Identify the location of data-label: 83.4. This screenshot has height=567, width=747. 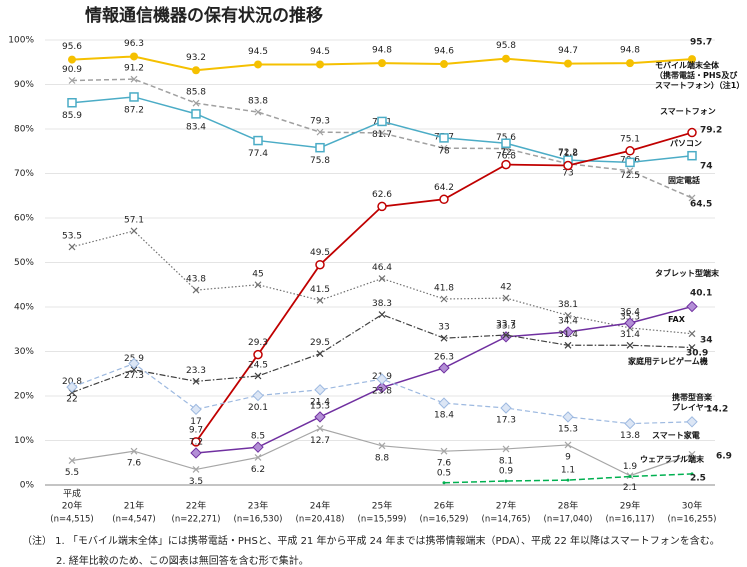
(196, 127).